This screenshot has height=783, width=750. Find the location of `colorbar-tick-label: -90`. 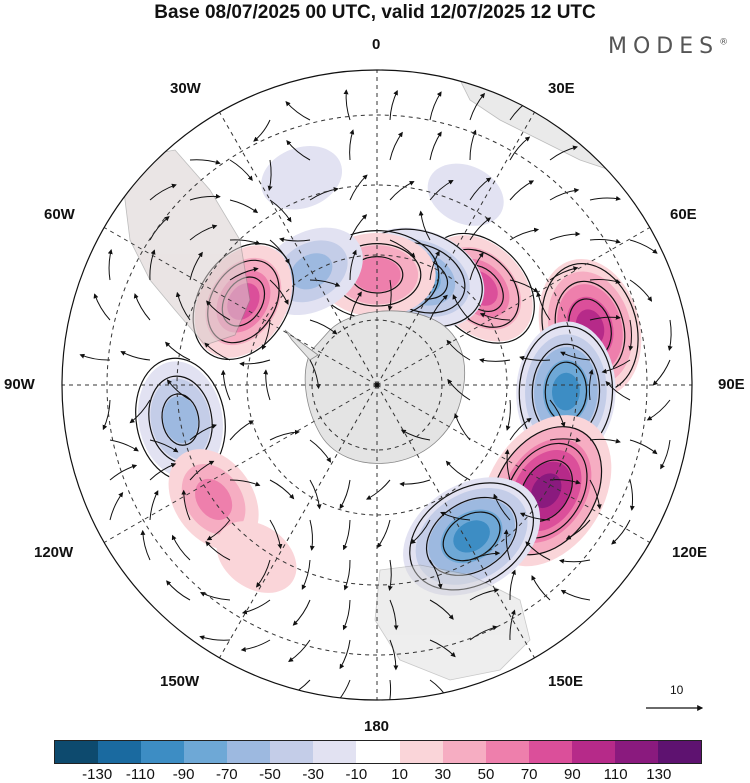

colorbar-tick-label: -90 is located at coordinates (183, 774).